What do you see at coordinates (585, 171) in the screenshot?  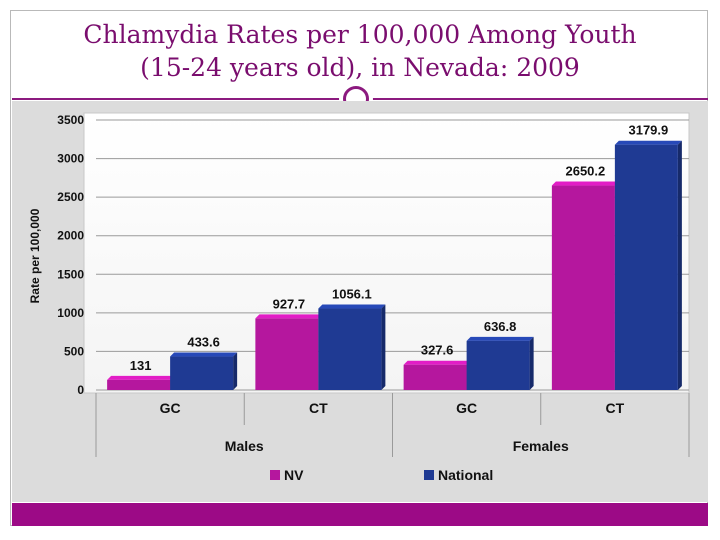 I see `data-label: 2650.2` at bounding box center [585, 171].